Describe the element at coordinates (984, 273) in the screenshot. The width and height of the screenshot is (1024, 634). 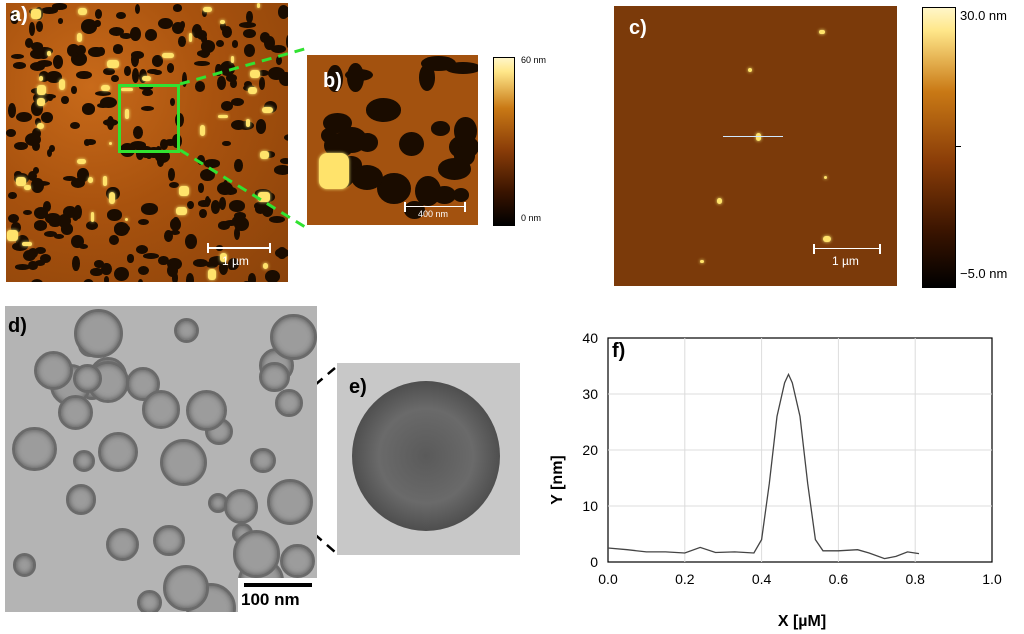
I see `colorbar-min-c: −5.0 nm` at that location.